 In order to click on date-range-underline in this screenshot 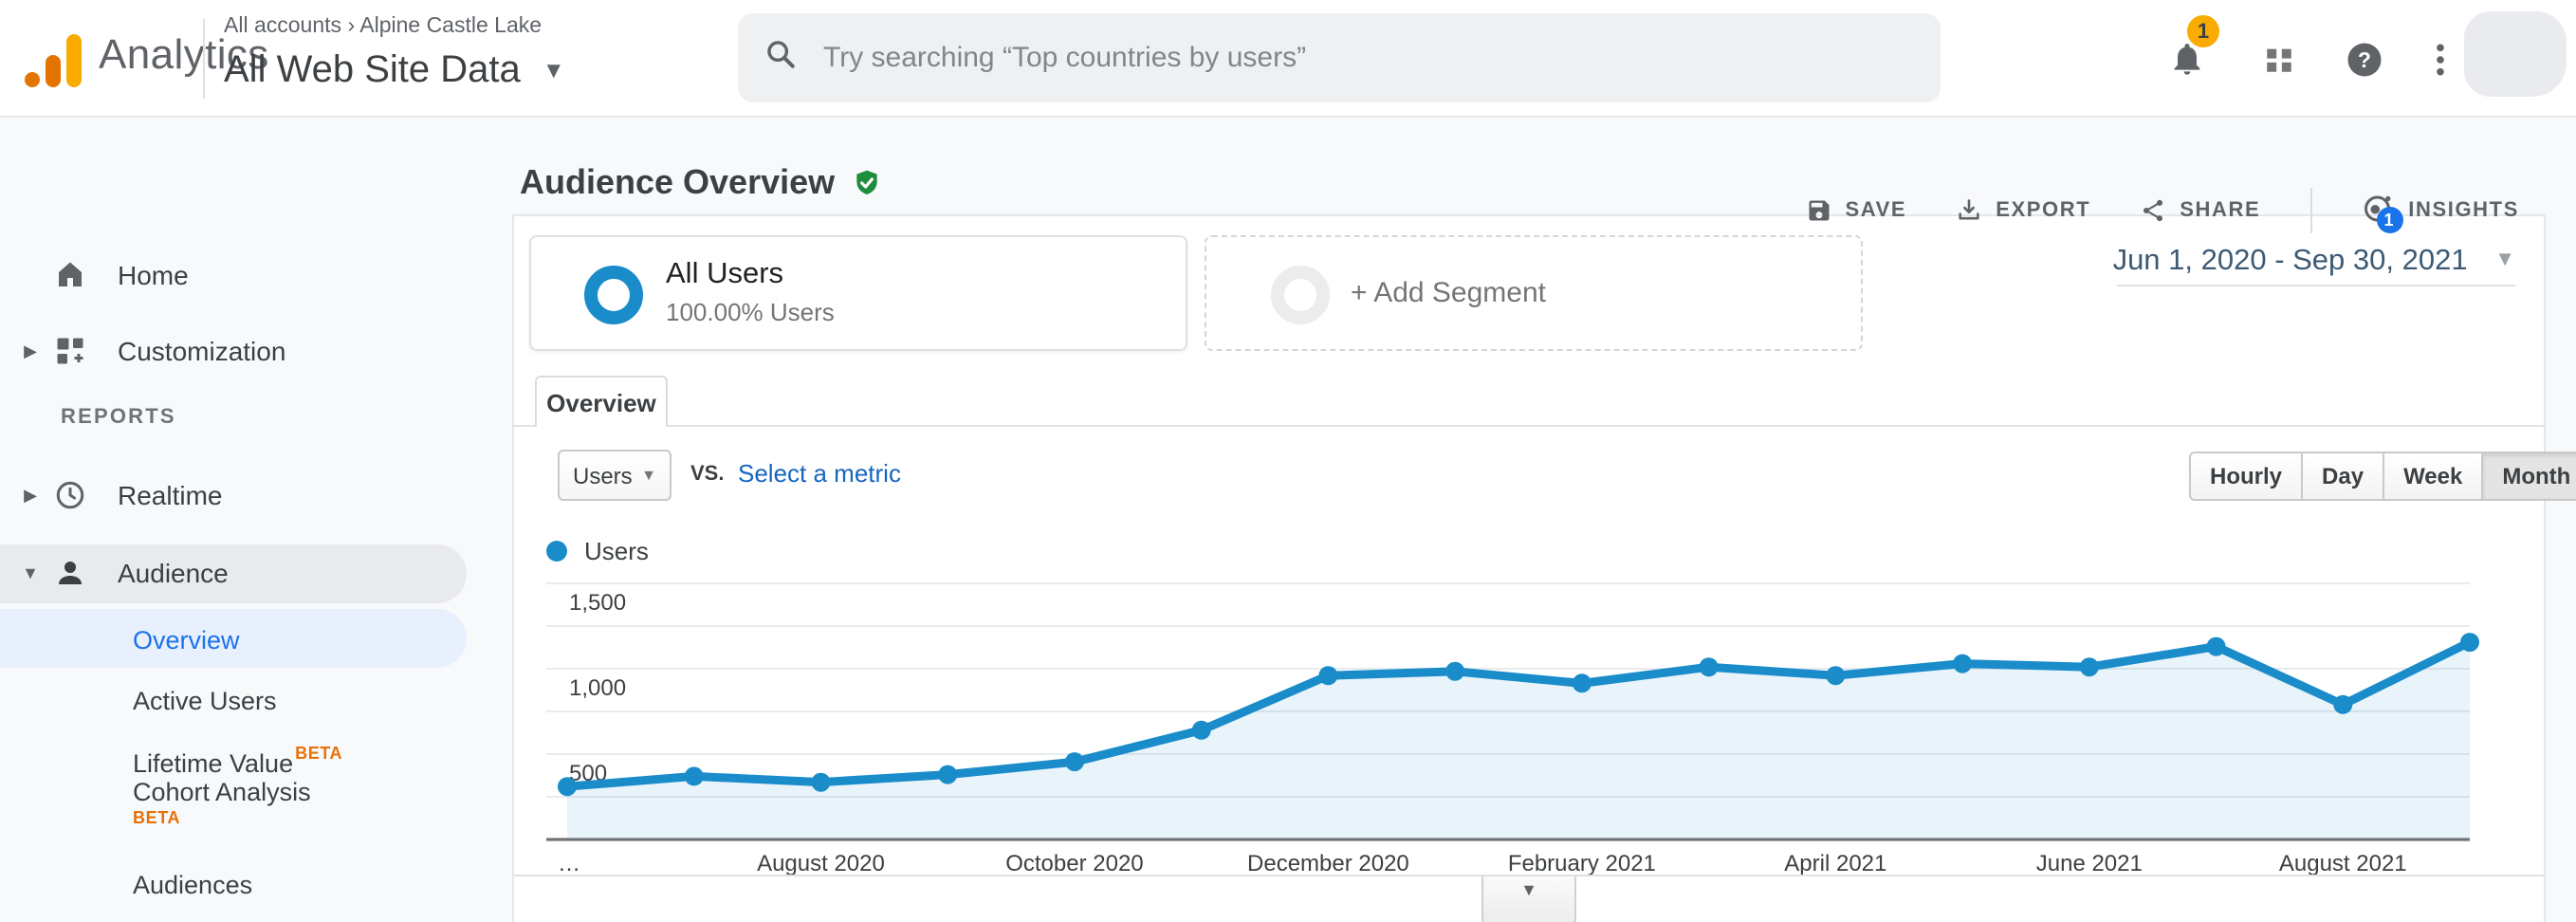, I will do `click(2316, 285)`.